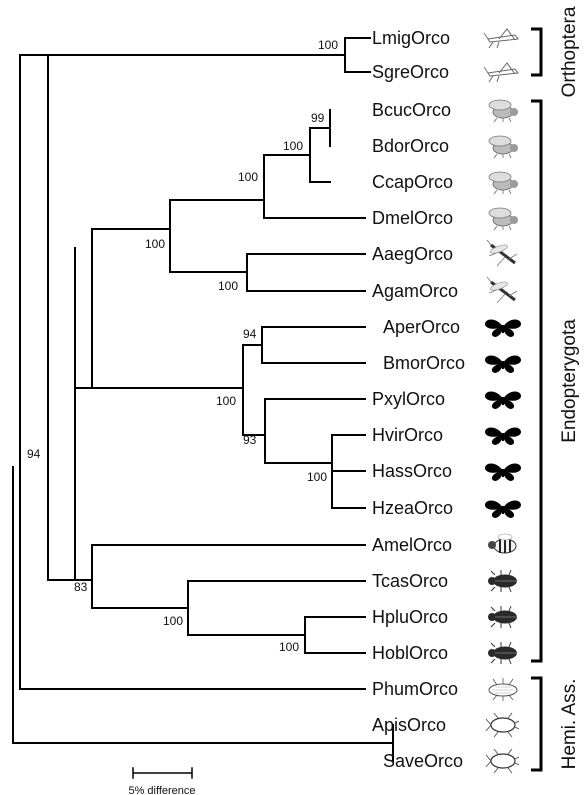  Describe the element at coordinates (412, 545) in the screenshot. I see `taxon-label-amelorco: AmelOrco` at that location.